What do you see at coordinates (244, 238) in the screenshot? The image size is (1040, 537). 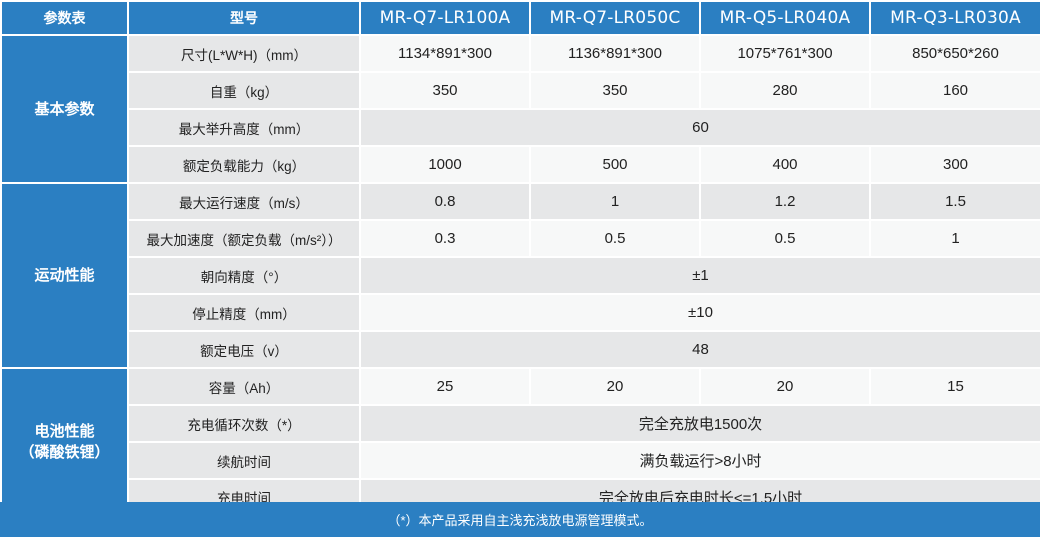 I see `param-label-accel: 最大加速度（额定负载（m/s²））` at bounding box center [244, 238].